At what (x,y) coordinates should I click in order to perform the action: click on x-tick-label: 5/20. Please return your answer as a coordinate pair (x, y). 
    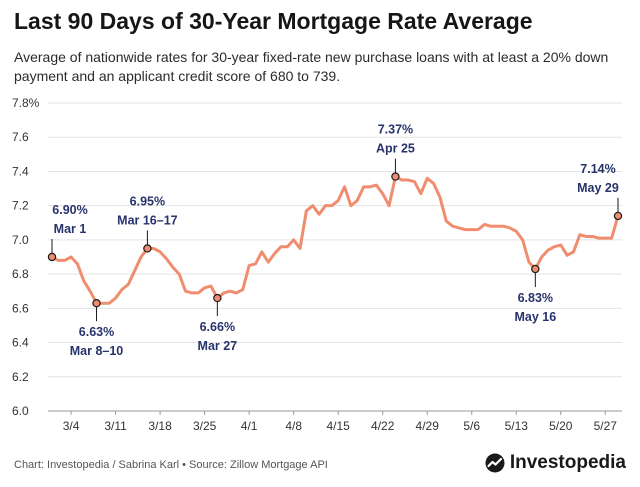
    Looking at the image, I should click on (561, 426).